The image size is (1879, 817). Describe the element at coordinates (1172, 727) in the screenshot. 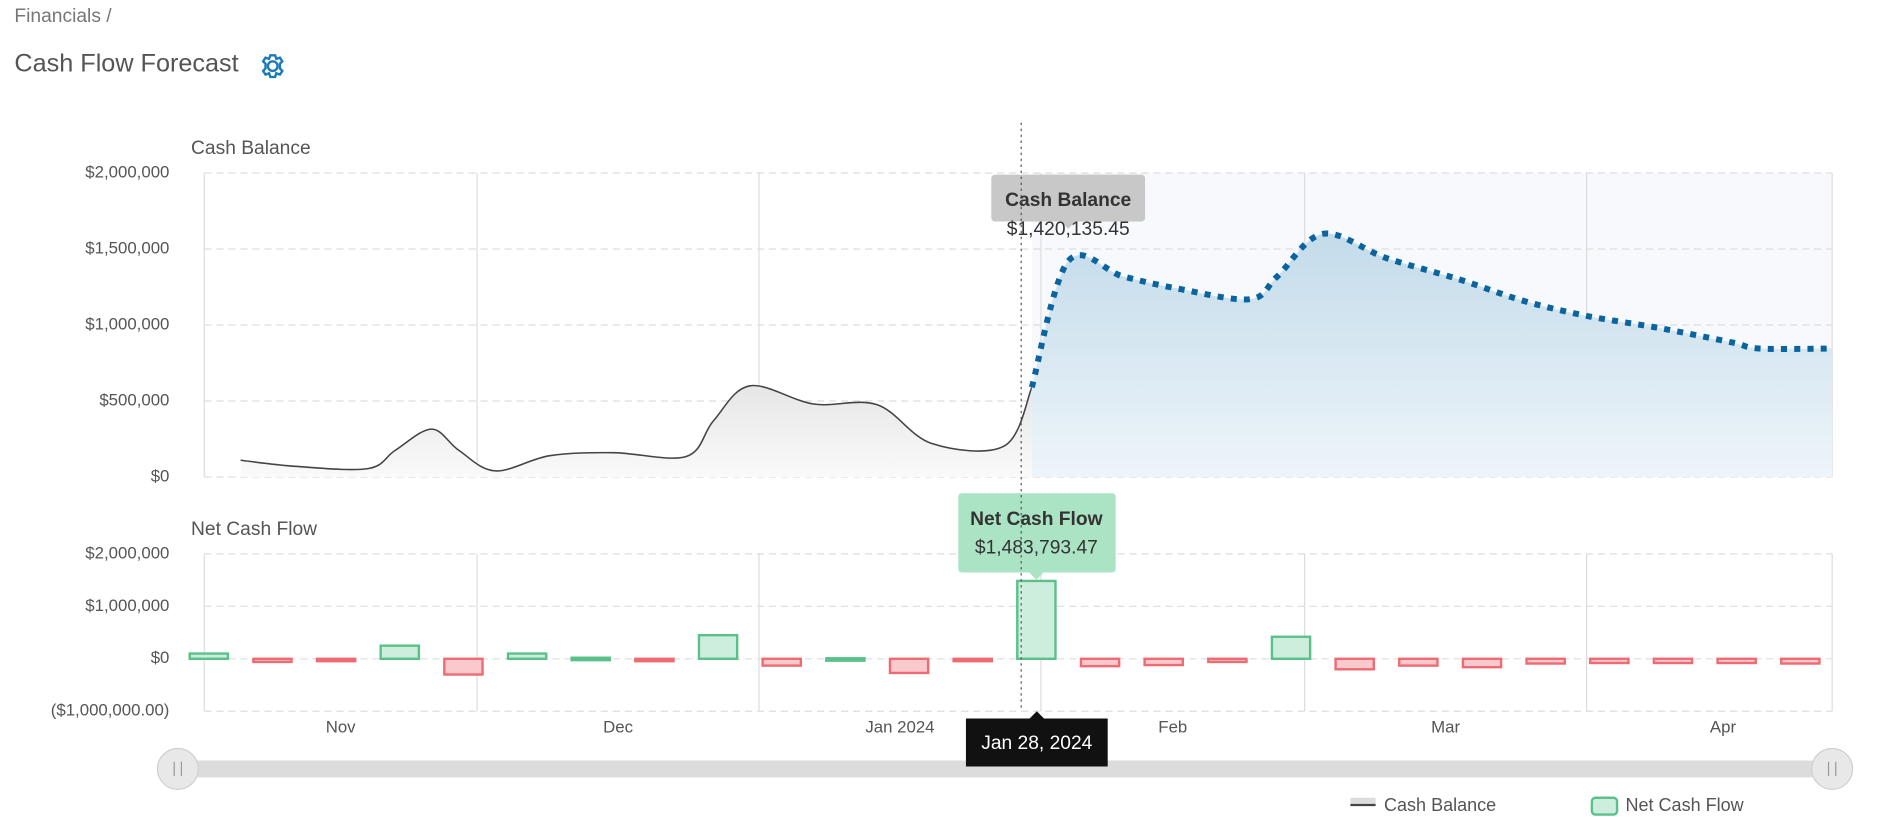

I see `x-tick-label: Feb` at that location.